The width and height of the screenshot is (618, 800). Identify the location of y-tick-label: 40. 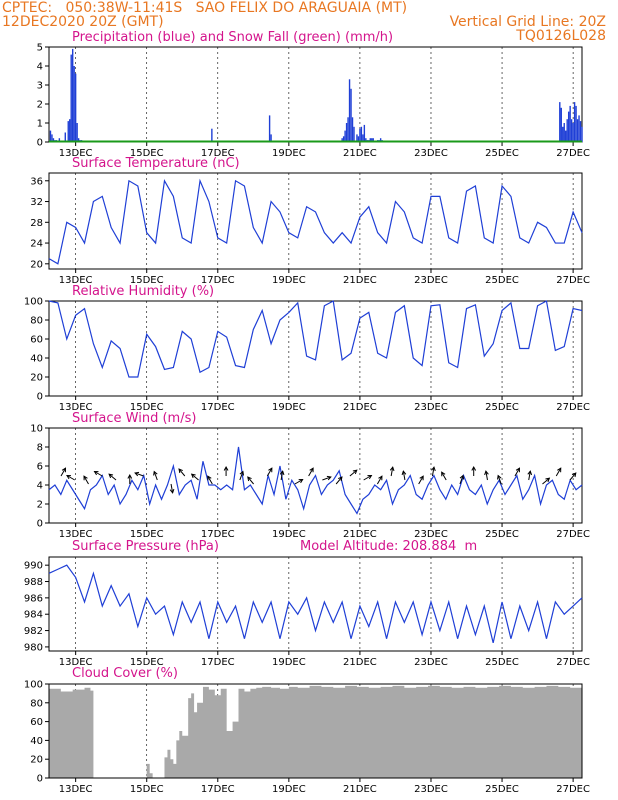
(36, 359).